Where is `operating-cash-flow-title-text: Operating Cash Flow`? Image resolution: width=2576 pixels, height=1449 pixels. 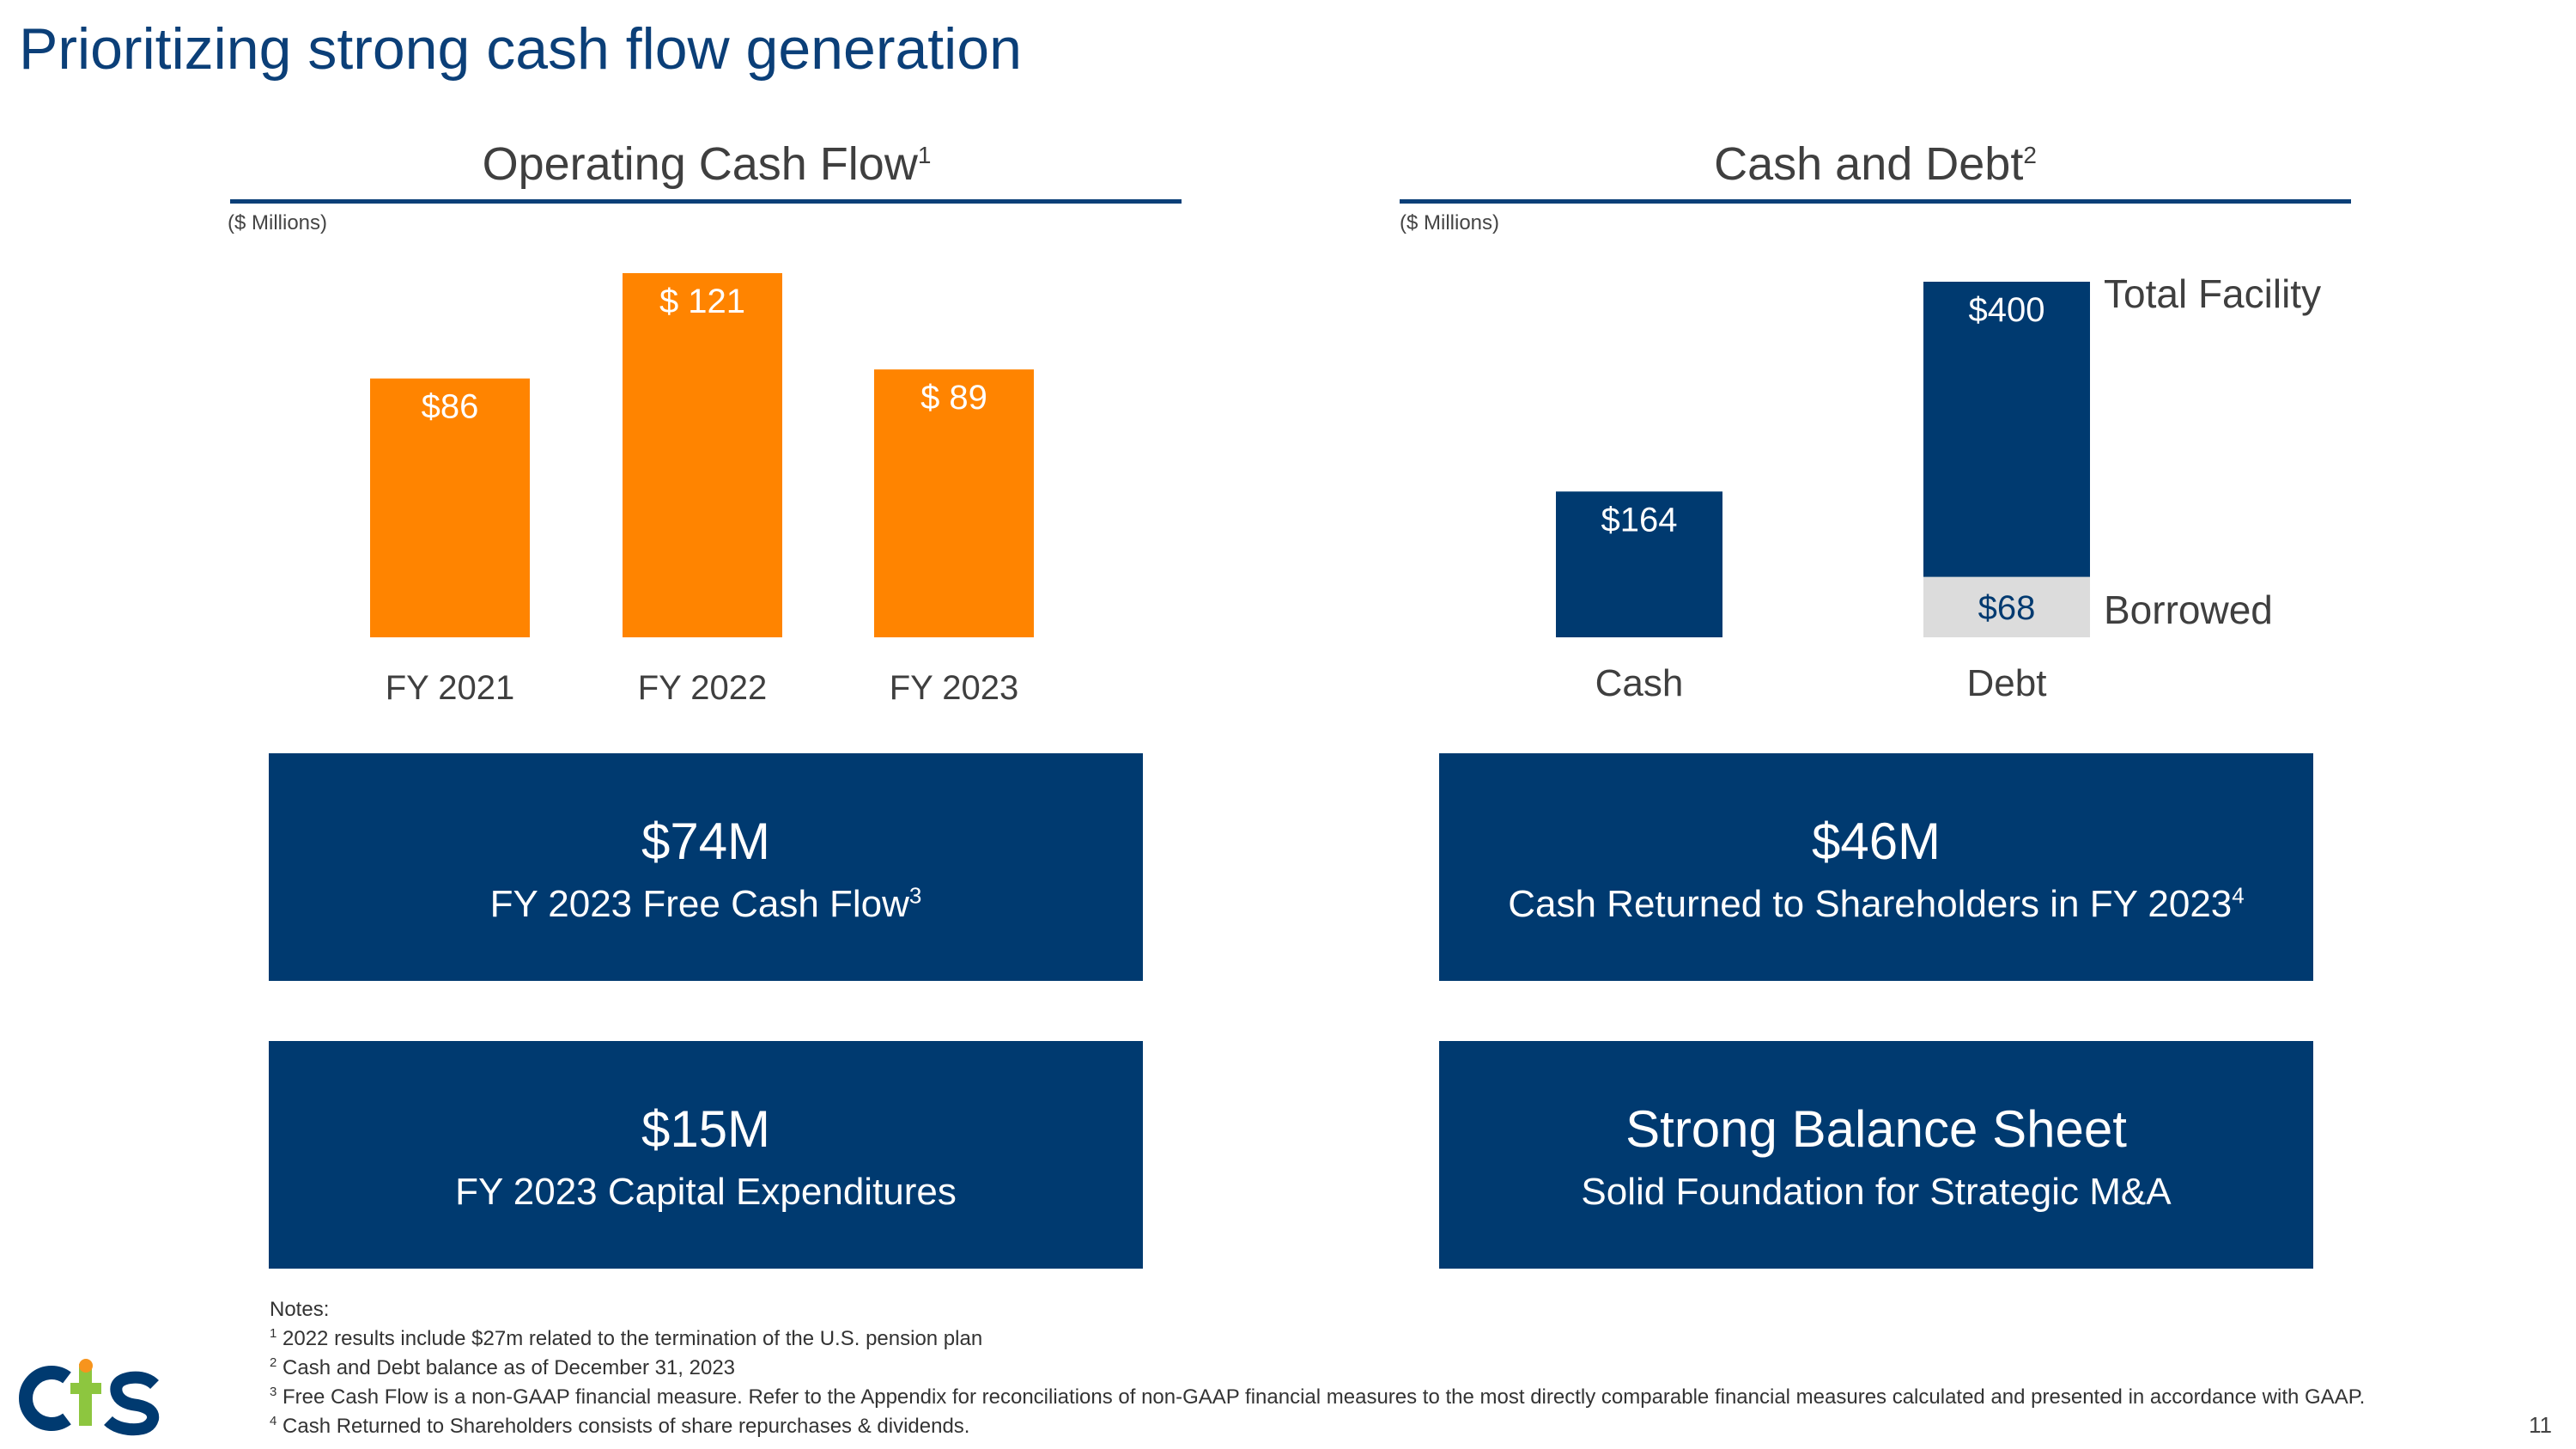
operating-cash-flow-title-text: Operating Cash Flow is located at coordinates (700, 164).